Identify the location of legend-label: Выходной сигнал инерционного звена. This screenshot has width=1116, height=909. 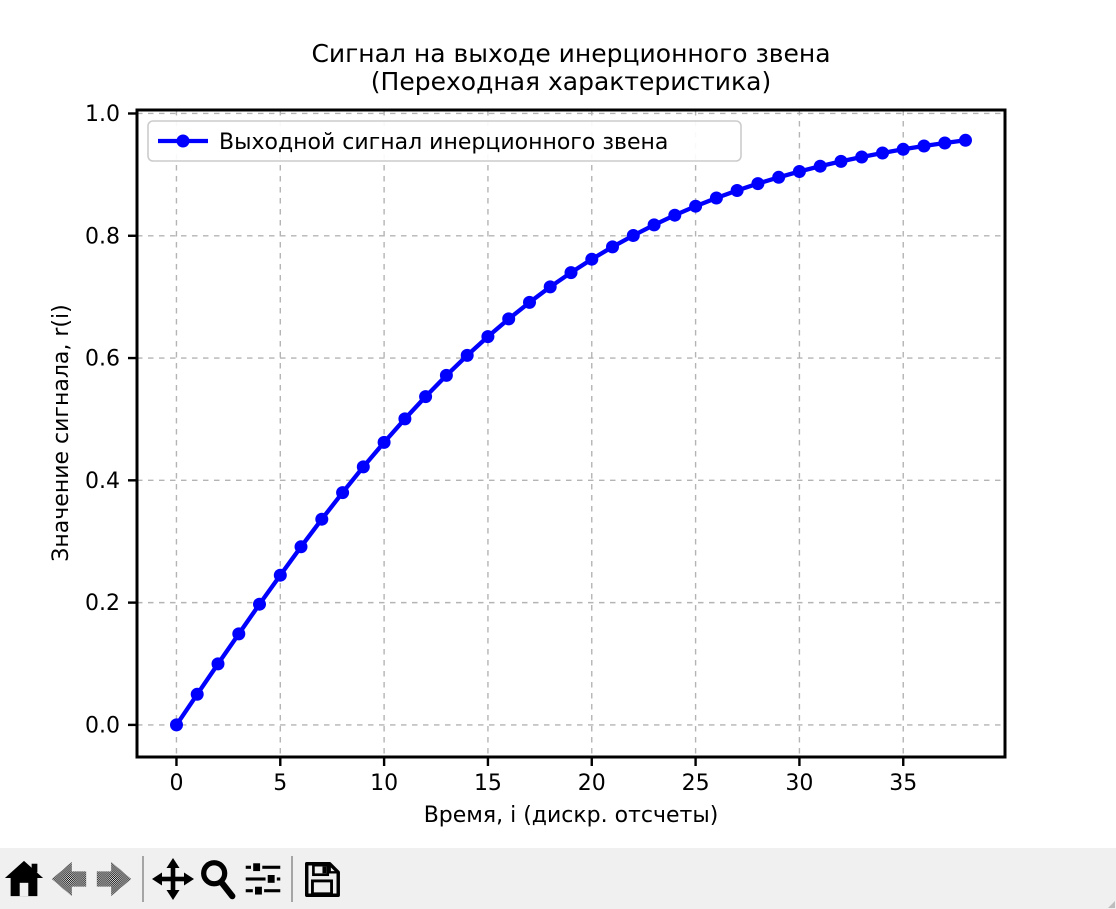
(443, 142).